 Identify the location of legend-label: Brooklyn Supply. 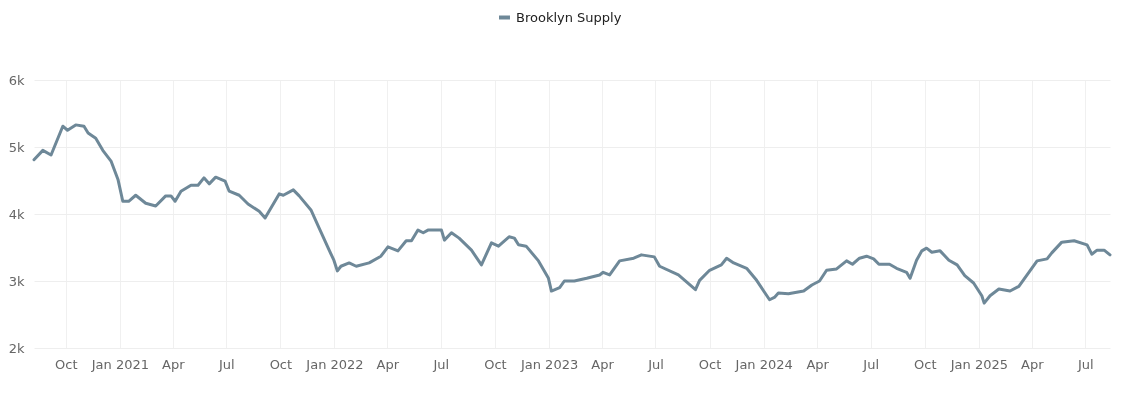
(569, 17).